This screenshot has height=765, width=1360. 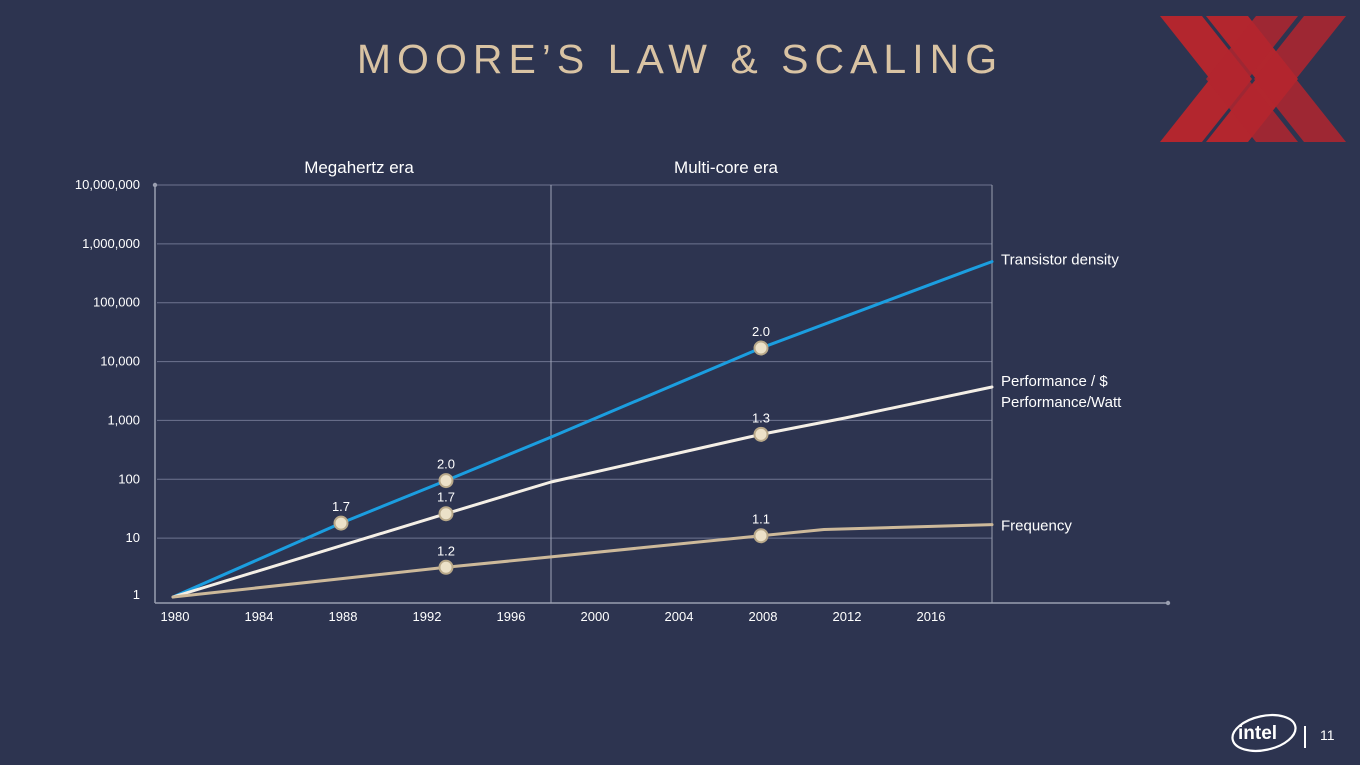 What do you see at coordinates (155, 185) in the screenshot?
I see `y-axis-end-dot` at bounding box center [155, 185].